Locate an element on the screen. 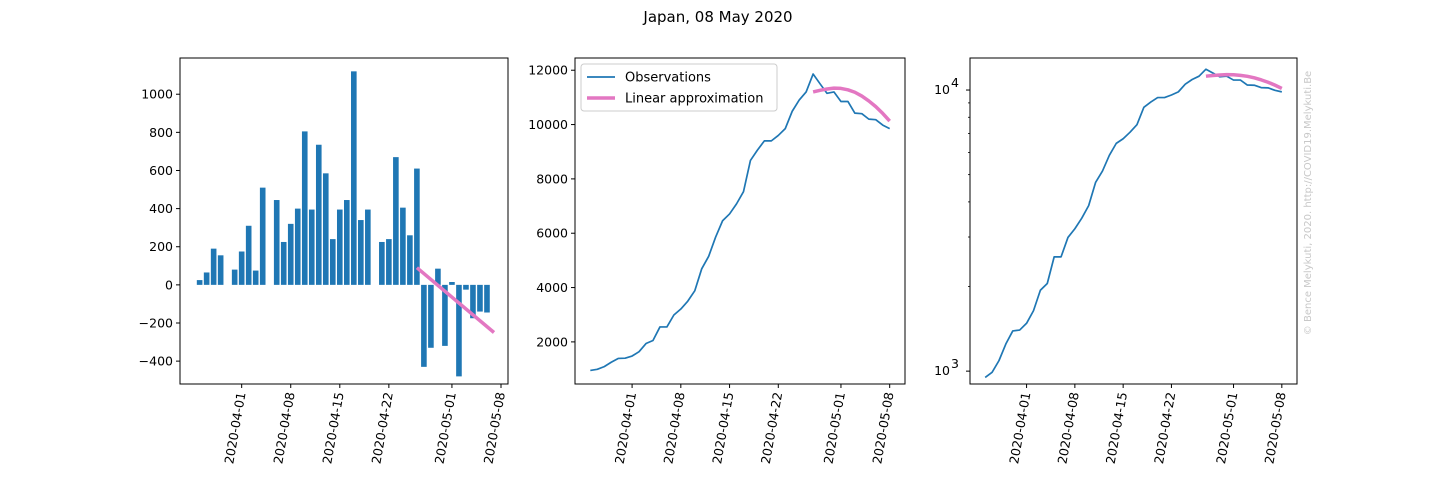 This screenshot has height=480, width=1440. figure-title: Japan, 08 May 2020 is located at coordinates (717, 17).